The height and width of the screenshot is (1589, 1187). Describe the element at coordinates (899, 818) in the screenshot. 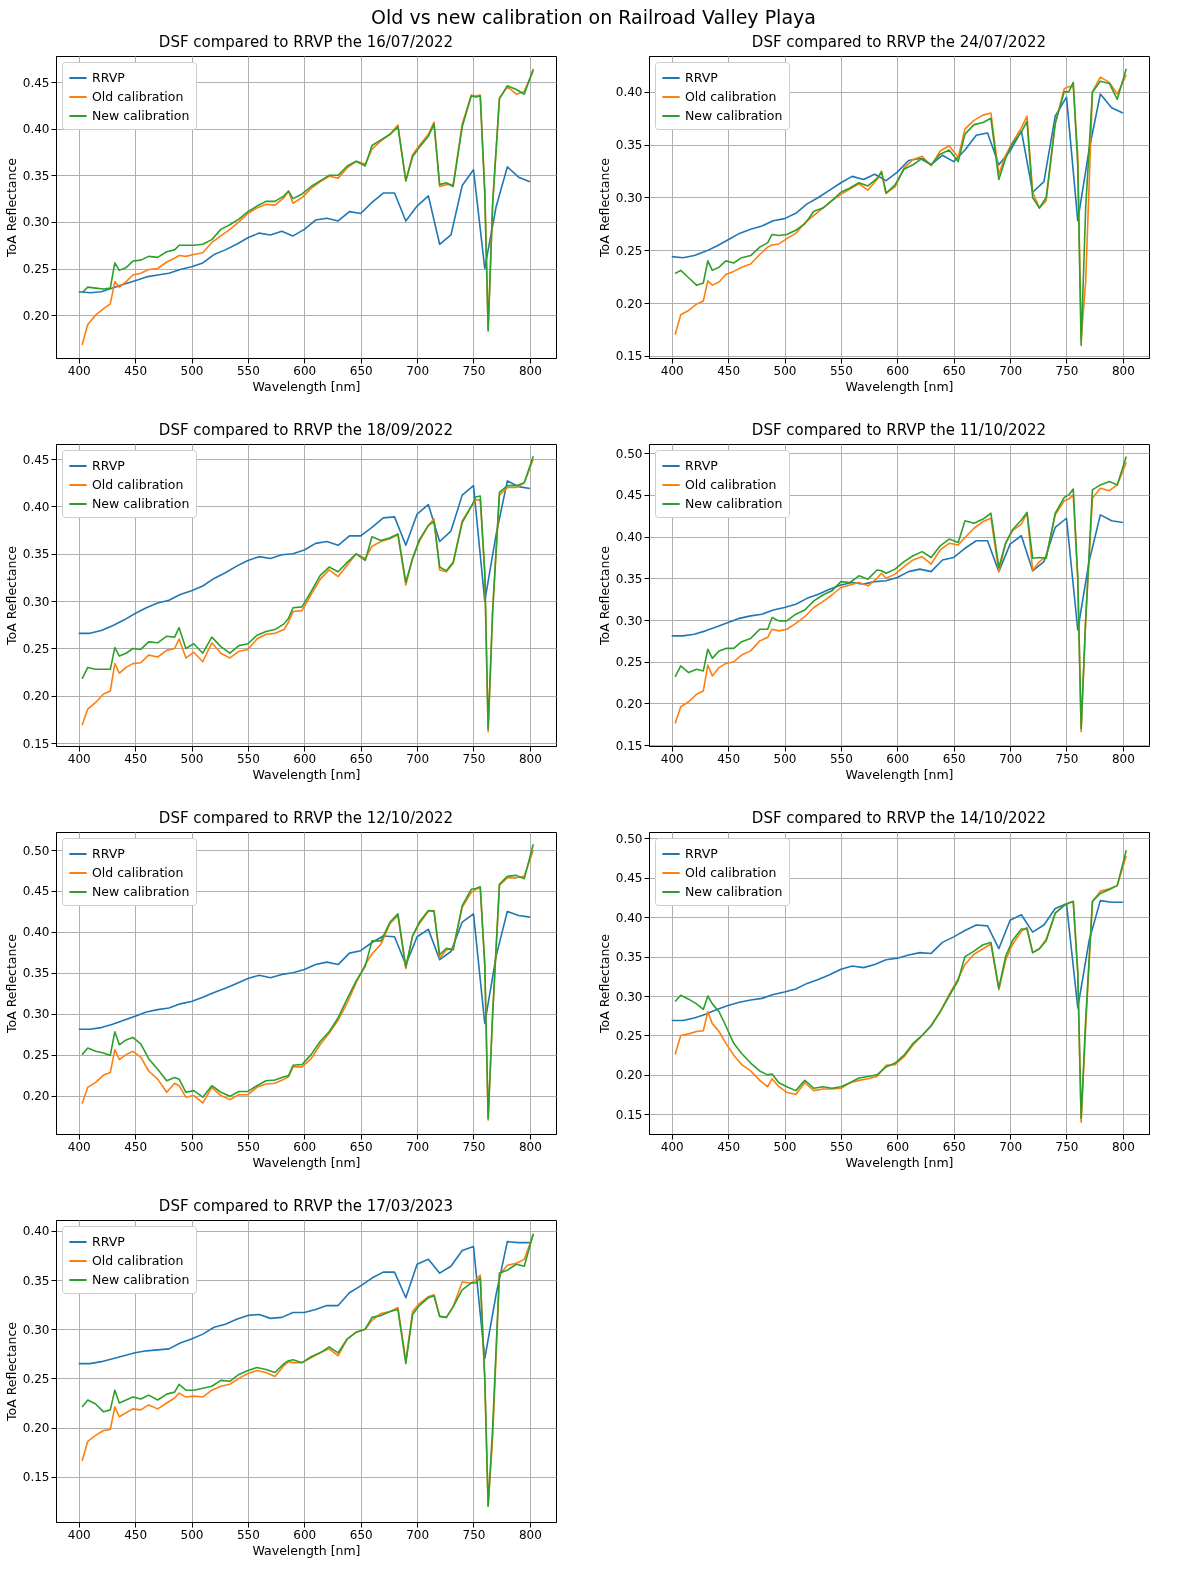

I see `chart-title: DSF compared to RRVP the 14/10/2022` at that location.